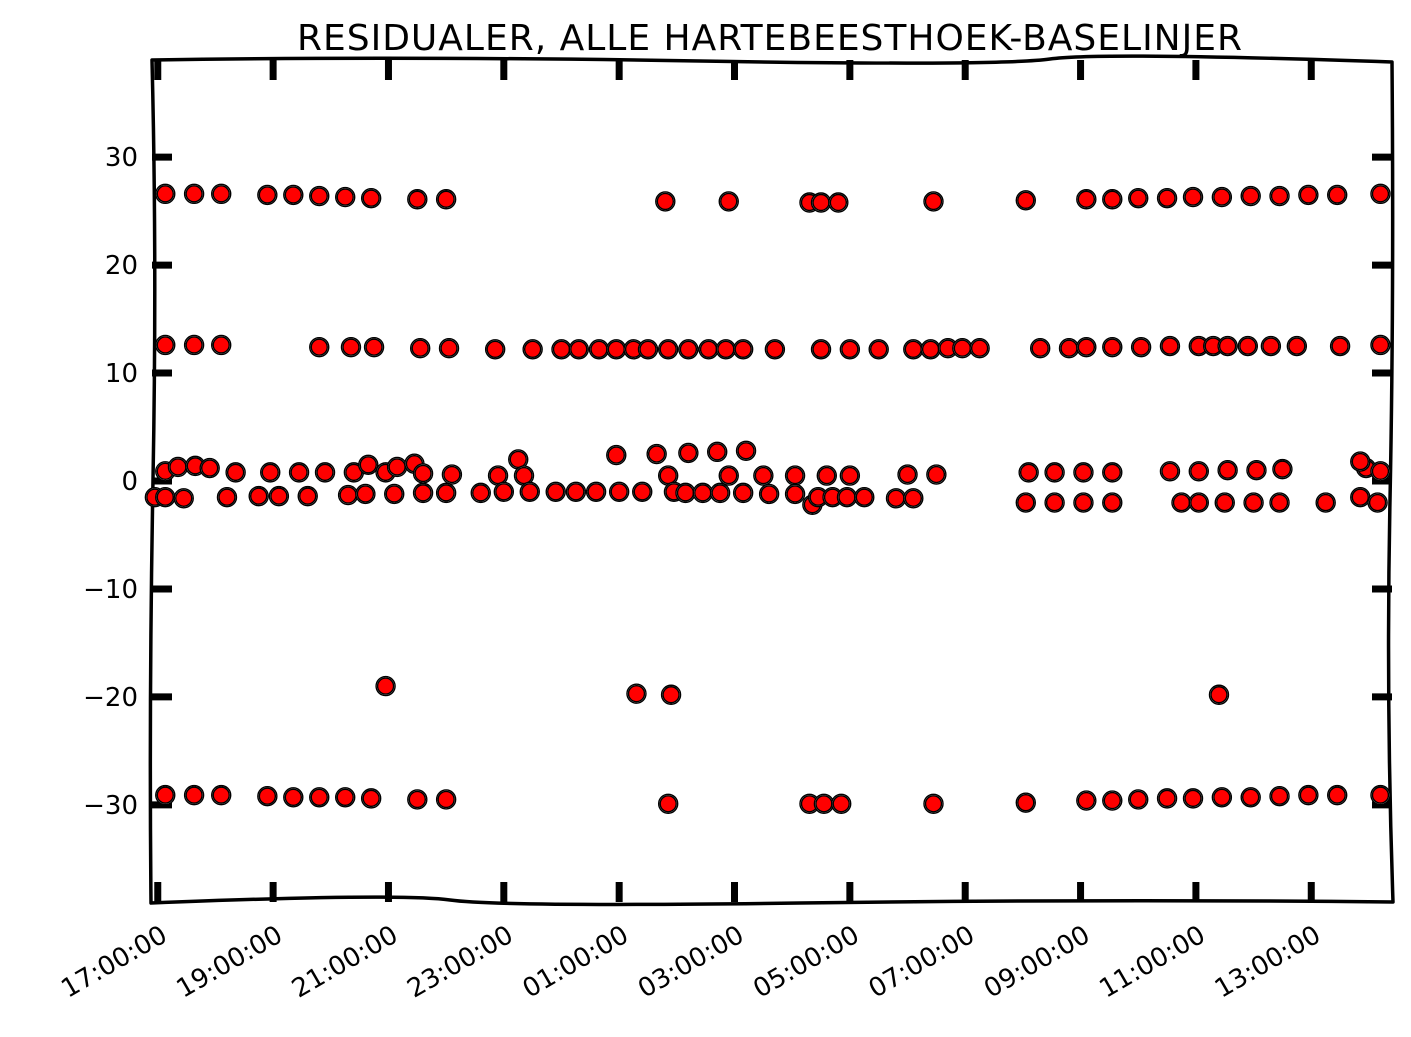  Describe the element at coordinates (129, 482) in the screenshot. I see `y-tick-label: 0` at that location.